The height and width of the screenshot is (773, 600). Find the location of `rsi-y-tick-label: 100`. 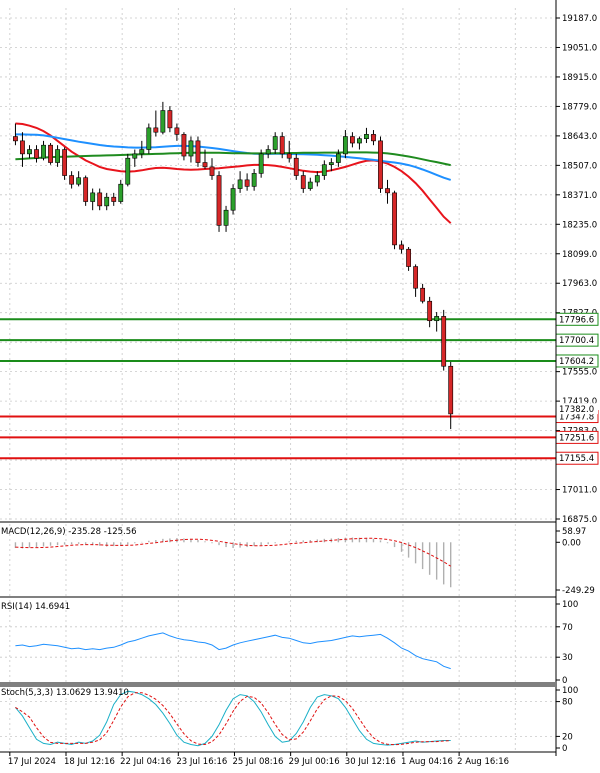

rsi-y-tick-label: 100 is located at coordinates (570, 605).